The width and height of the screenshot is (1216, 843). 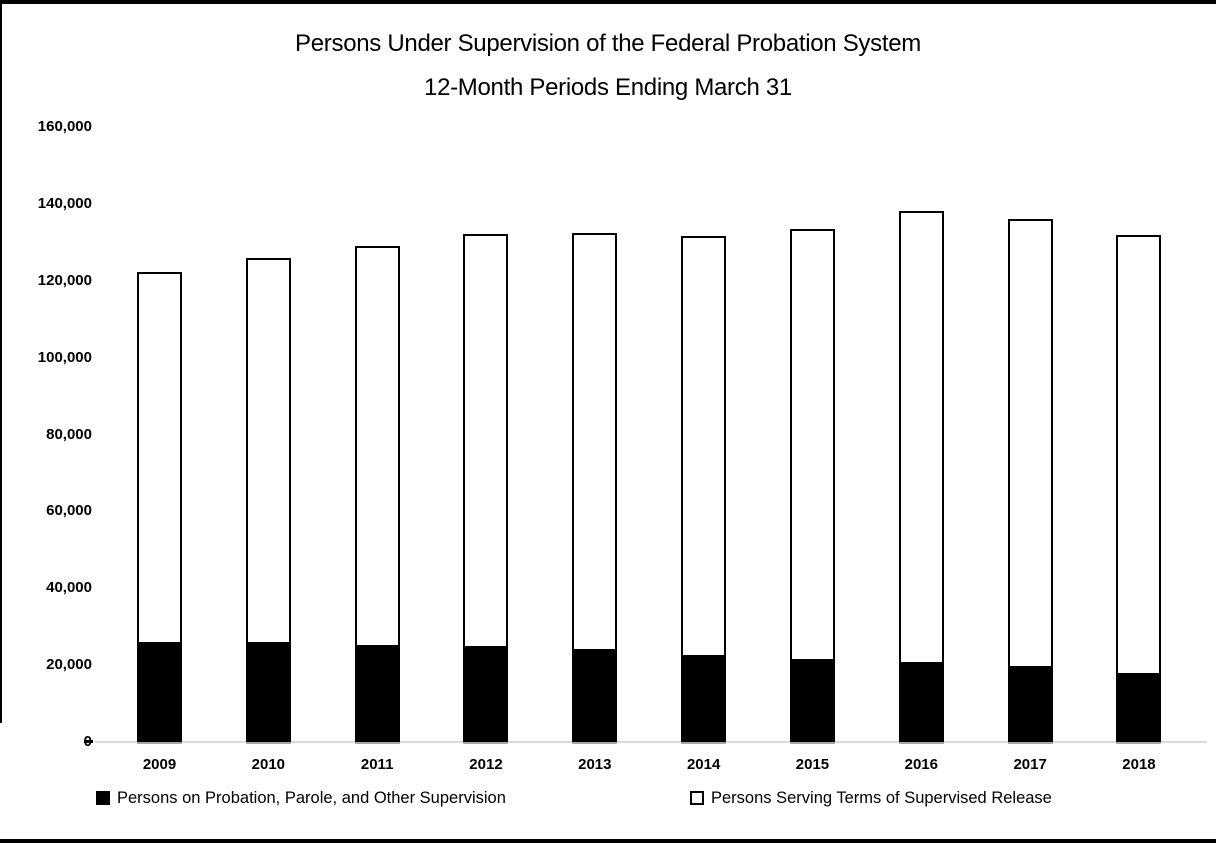 I want to click on y-tick-label-120000: 120,000, so click(x=64, y=280).